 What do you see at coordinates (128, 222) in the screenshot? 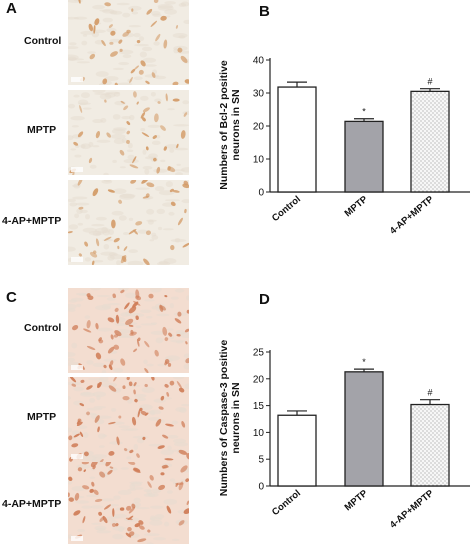
I see `micrograph-bcl2-4ap-mptp` at bounding box center [128, 222].